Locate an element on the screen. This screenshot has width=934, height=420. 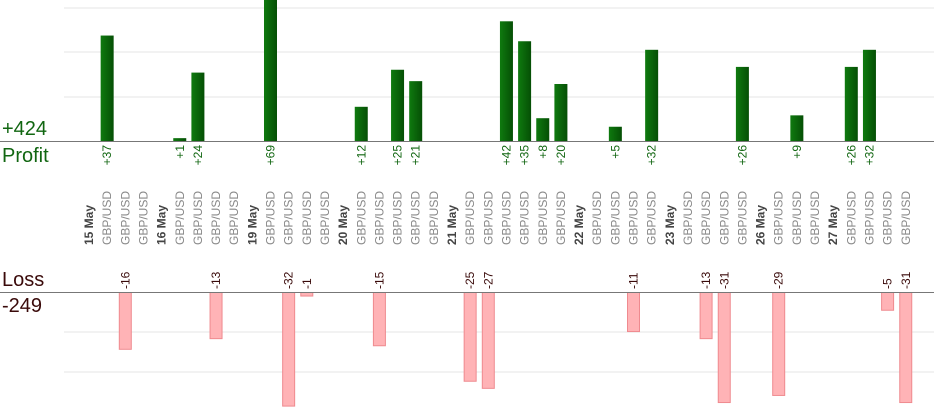
profit-value-label: +24 is located at coordinates (198, 155).